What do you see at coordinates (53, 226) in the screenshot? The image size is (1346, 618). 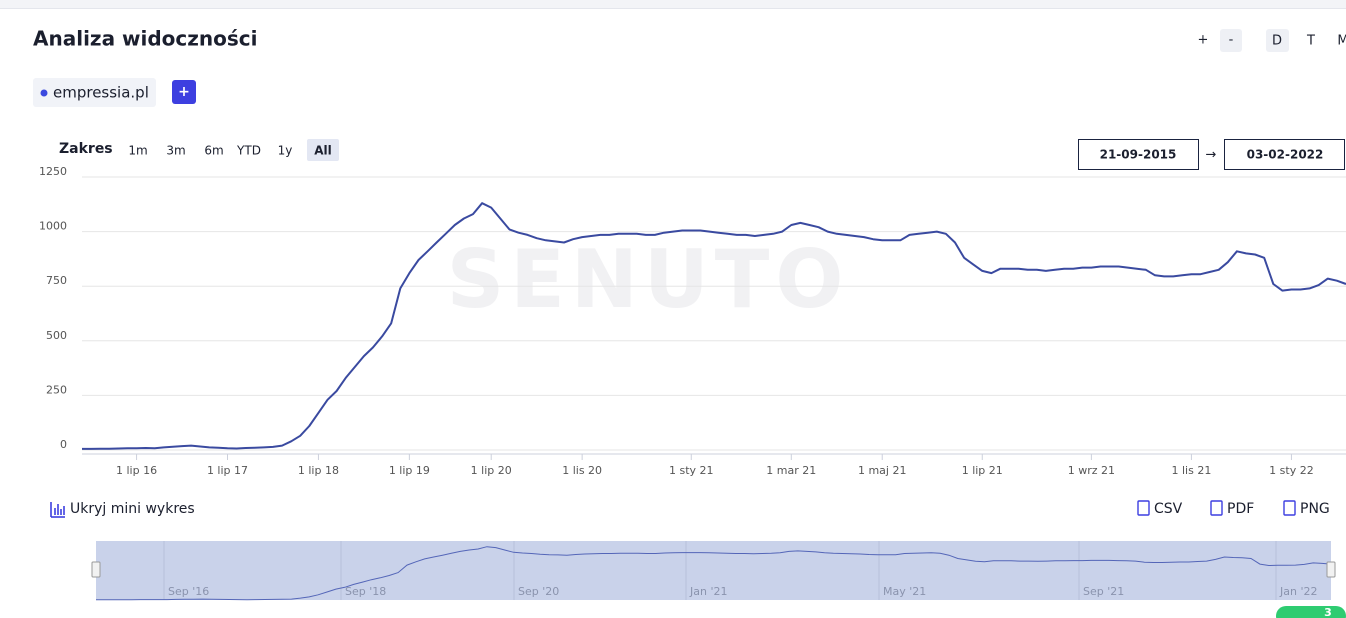 I see `y-tick-label: 1000` at bounding box center [53, 226].